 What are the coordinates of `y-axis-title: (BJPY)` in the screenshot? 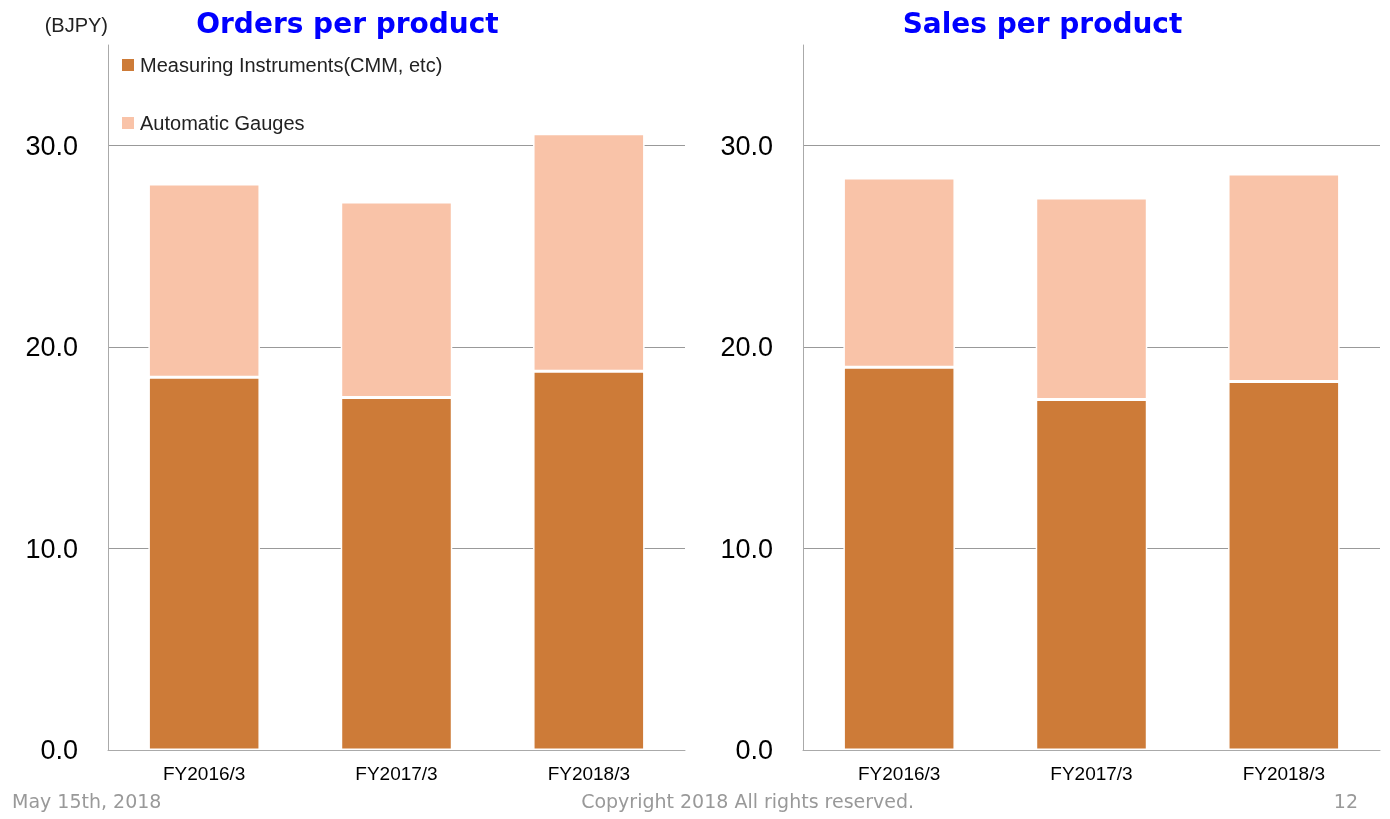 It's located at (76, 25).